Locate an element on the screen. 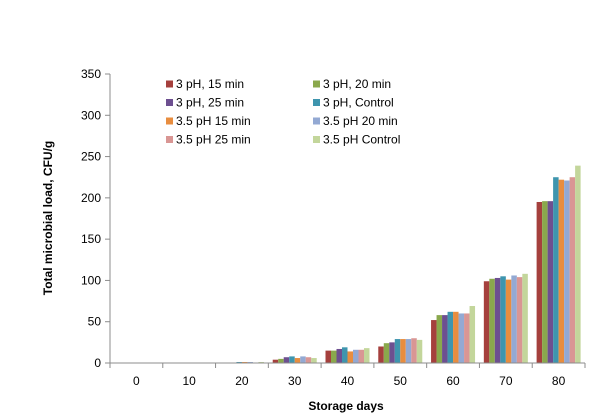 The width and height of the screenshot is (600, 416). y-axis-ticks: 0 50 100 150 200 250 300 350 is located at coordinates (95, 218).